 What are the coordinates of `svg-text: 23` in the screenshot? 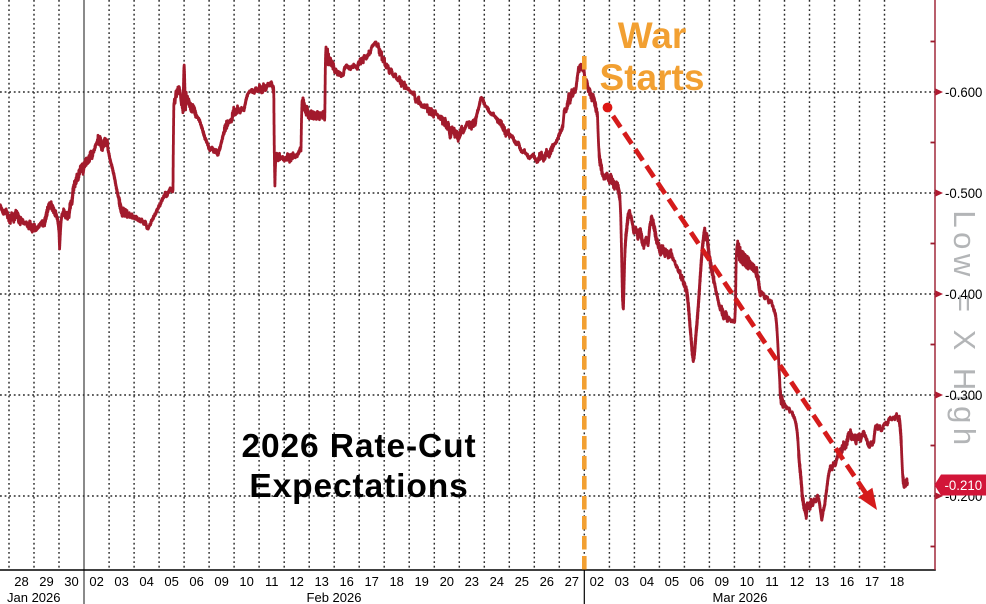 It's located at (472, 581).